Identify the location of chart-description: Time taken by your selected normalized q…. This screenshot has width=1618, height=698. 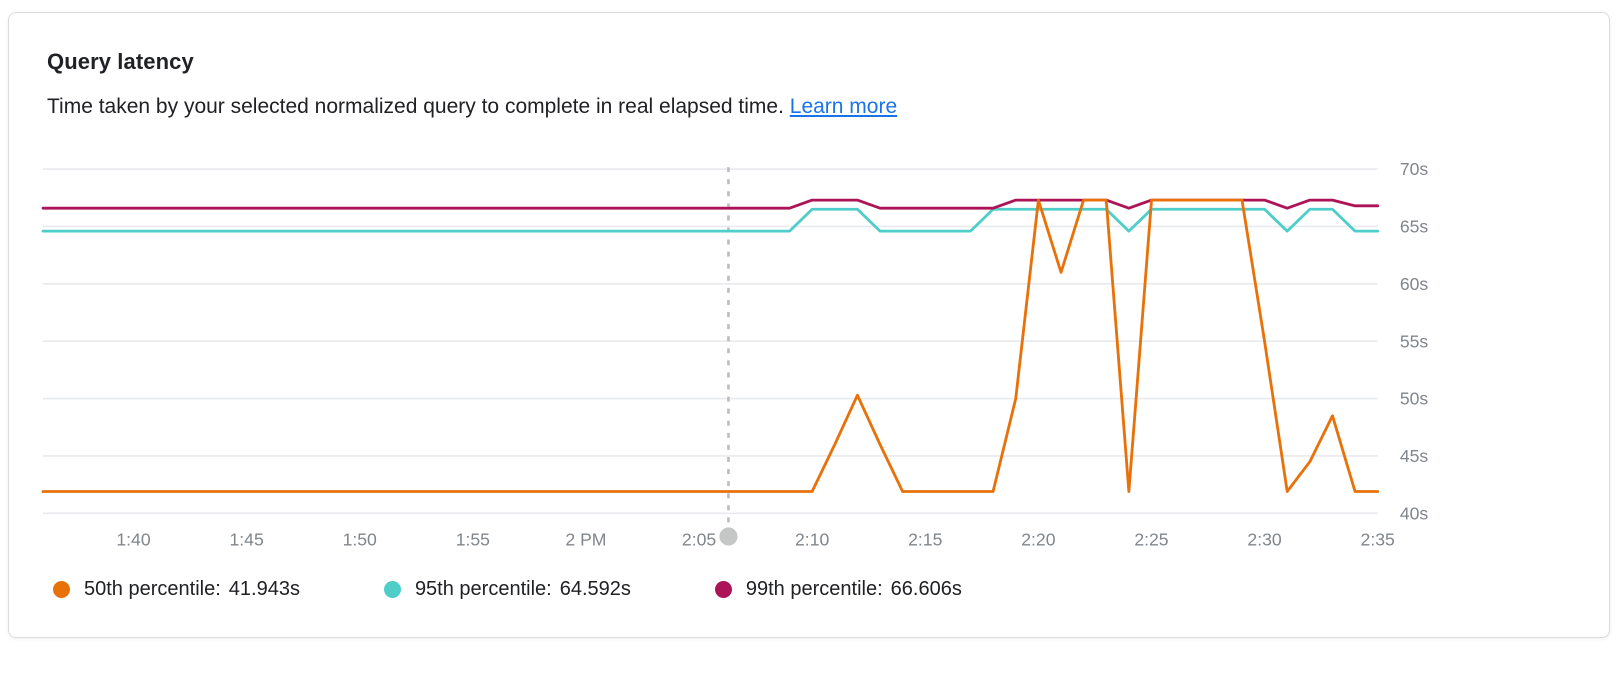
(813, 107).